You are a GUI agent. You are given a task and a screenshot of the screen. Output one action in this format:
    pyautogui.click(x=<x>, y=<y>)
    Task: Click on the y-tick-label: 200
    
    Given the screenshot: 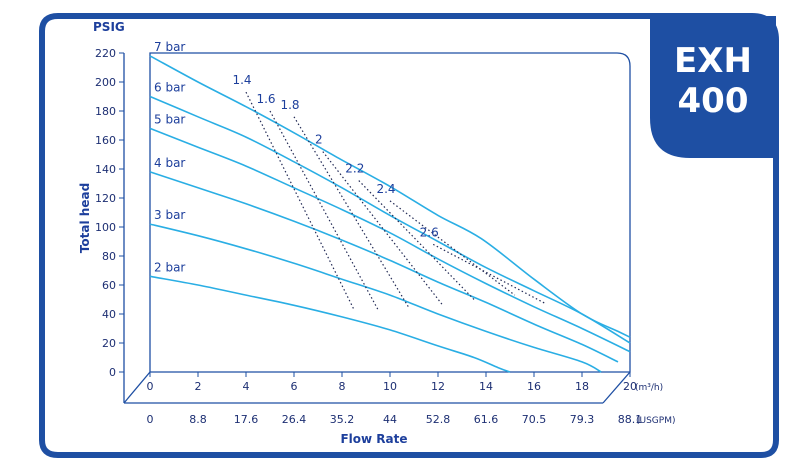 What is the action you would take?
    pyautogui.click(x=105, y=82)
    